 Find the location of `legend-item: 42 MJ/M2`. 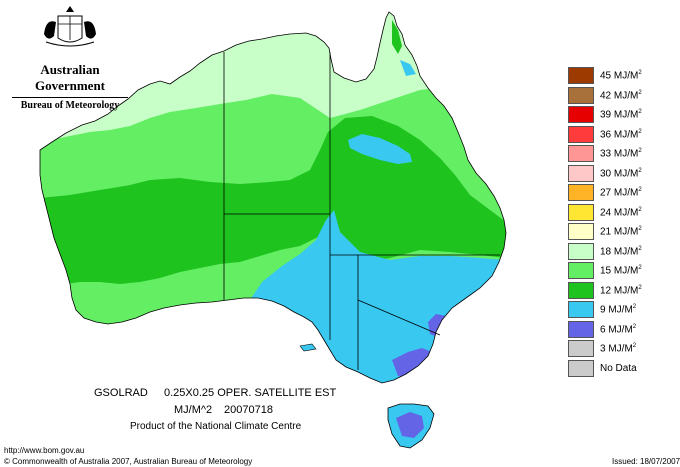

legend-item: 42 MJ/M2 is located at coordinates (605, 96).